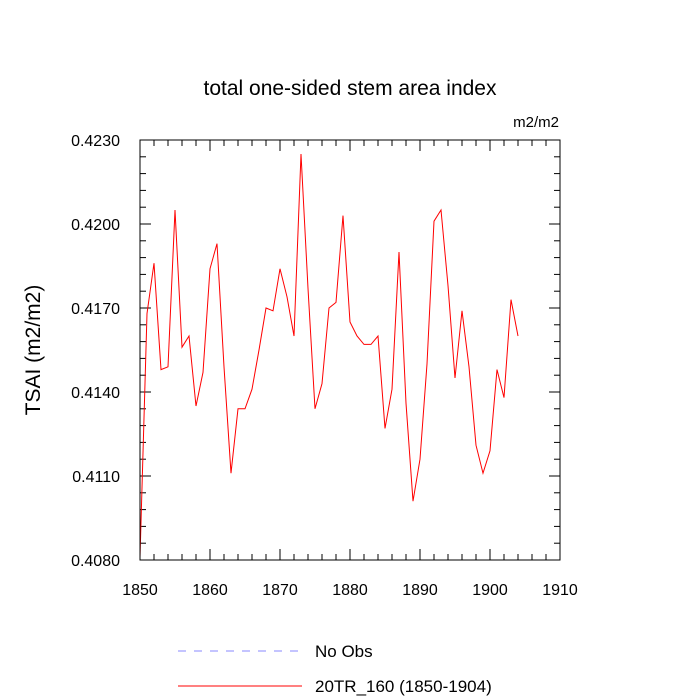  I want to click on x-tick-label: 1850, so click(140, 590).